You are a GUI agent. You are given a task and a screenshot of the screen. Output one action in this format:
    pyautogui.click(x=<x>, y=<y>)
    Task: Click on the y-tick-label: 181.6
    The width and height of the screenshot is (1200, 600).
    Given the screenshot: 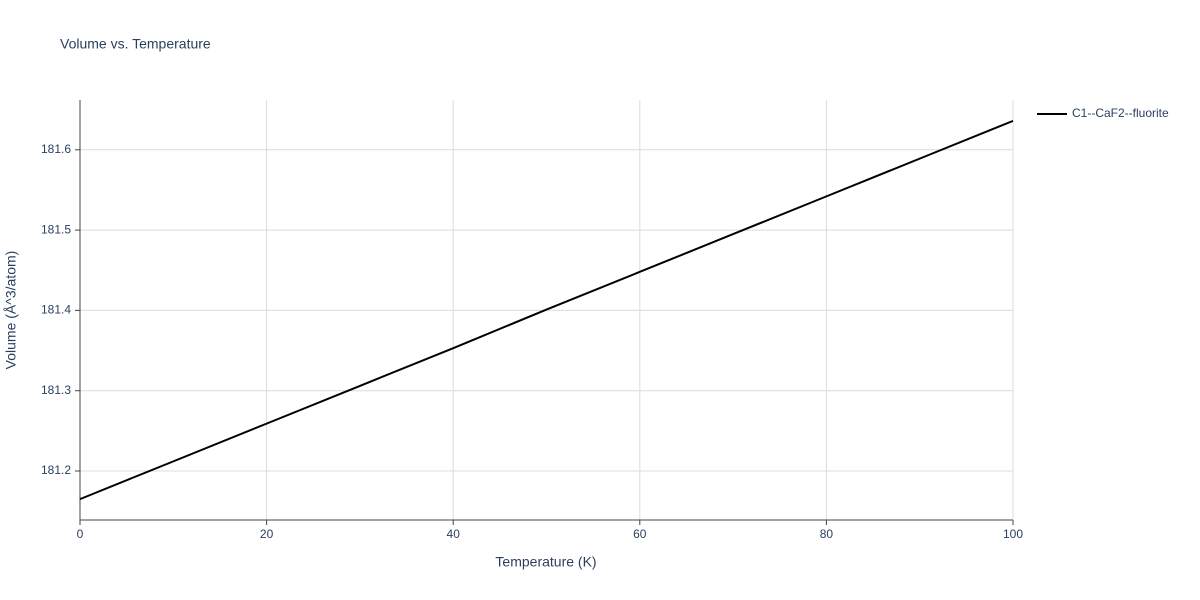 What is the action you would take?
    pyautogui.click(x=56, y=149)
    